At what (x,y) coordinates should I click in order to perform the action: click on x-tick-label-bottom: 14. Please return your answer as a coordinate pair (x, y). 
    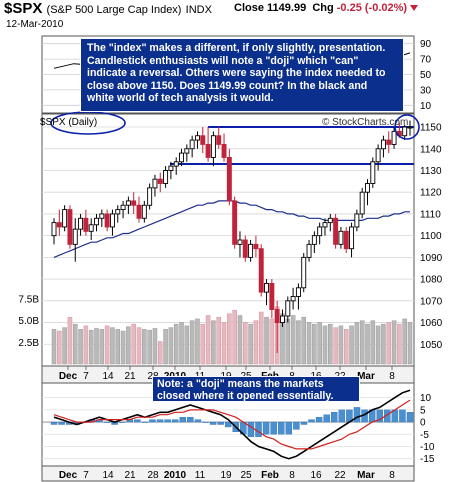
    Looking at the image, I should click on (108, 475).